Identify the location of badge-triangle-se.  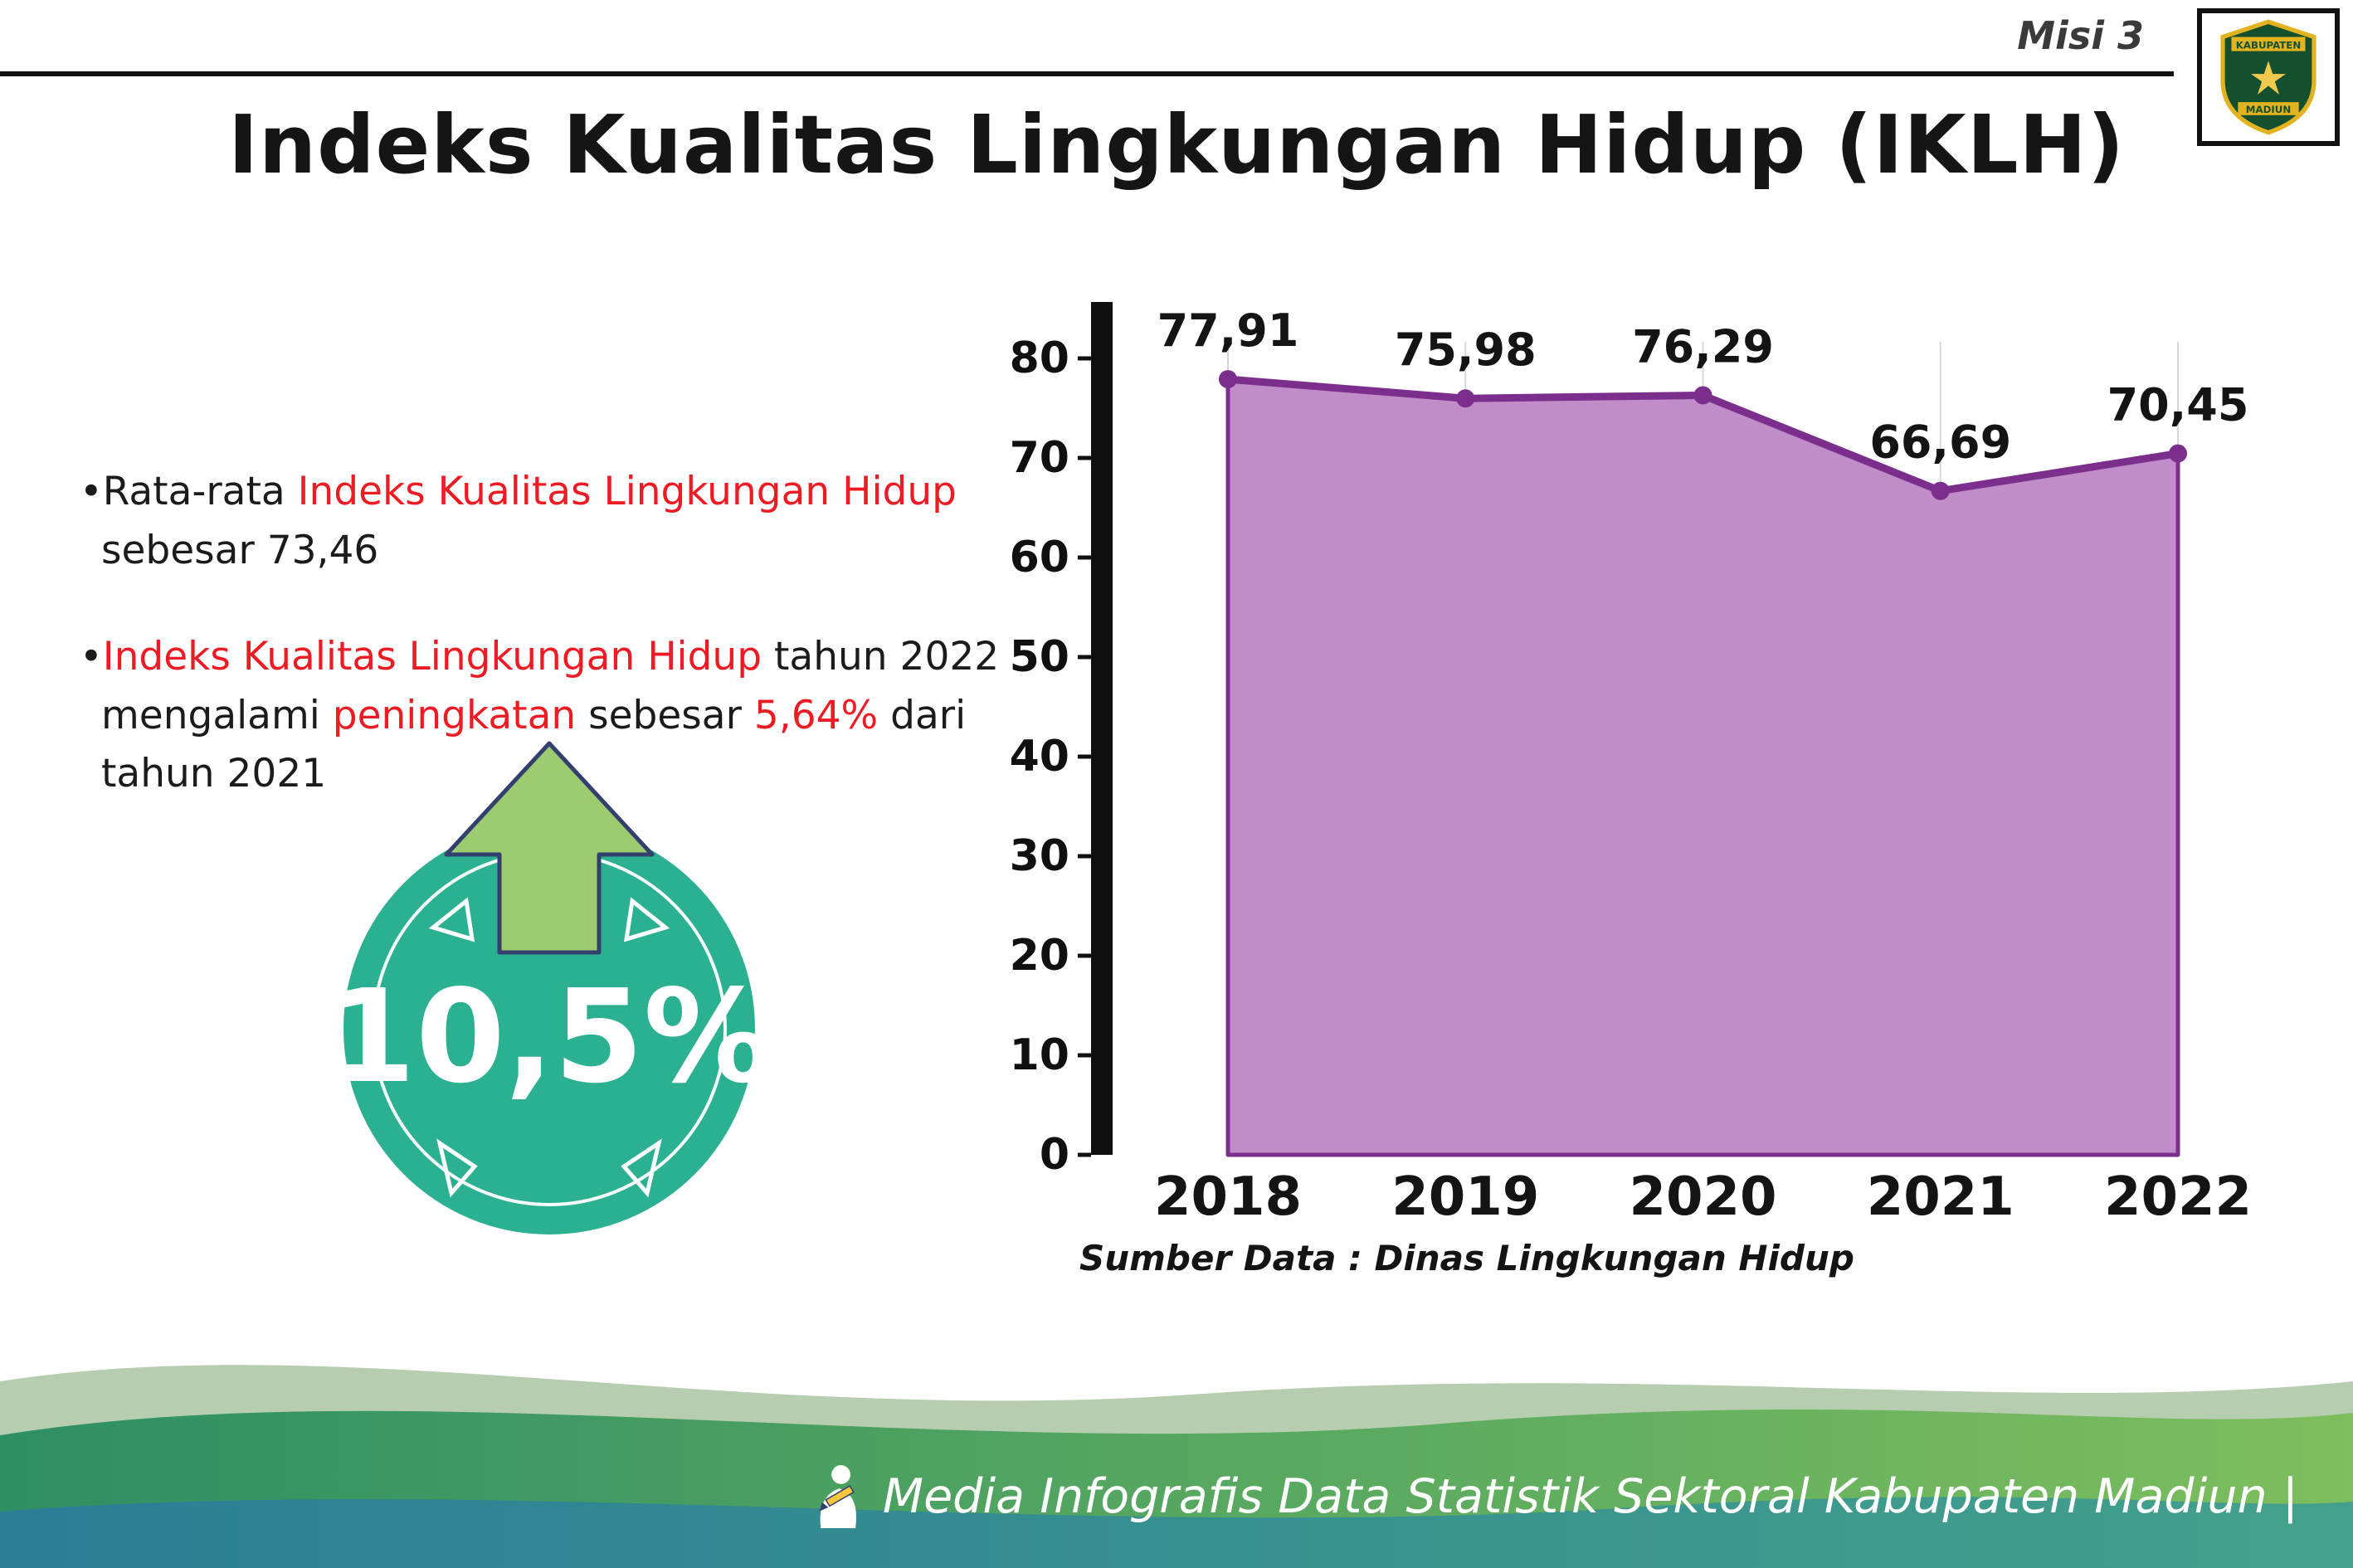
(641, 1168).